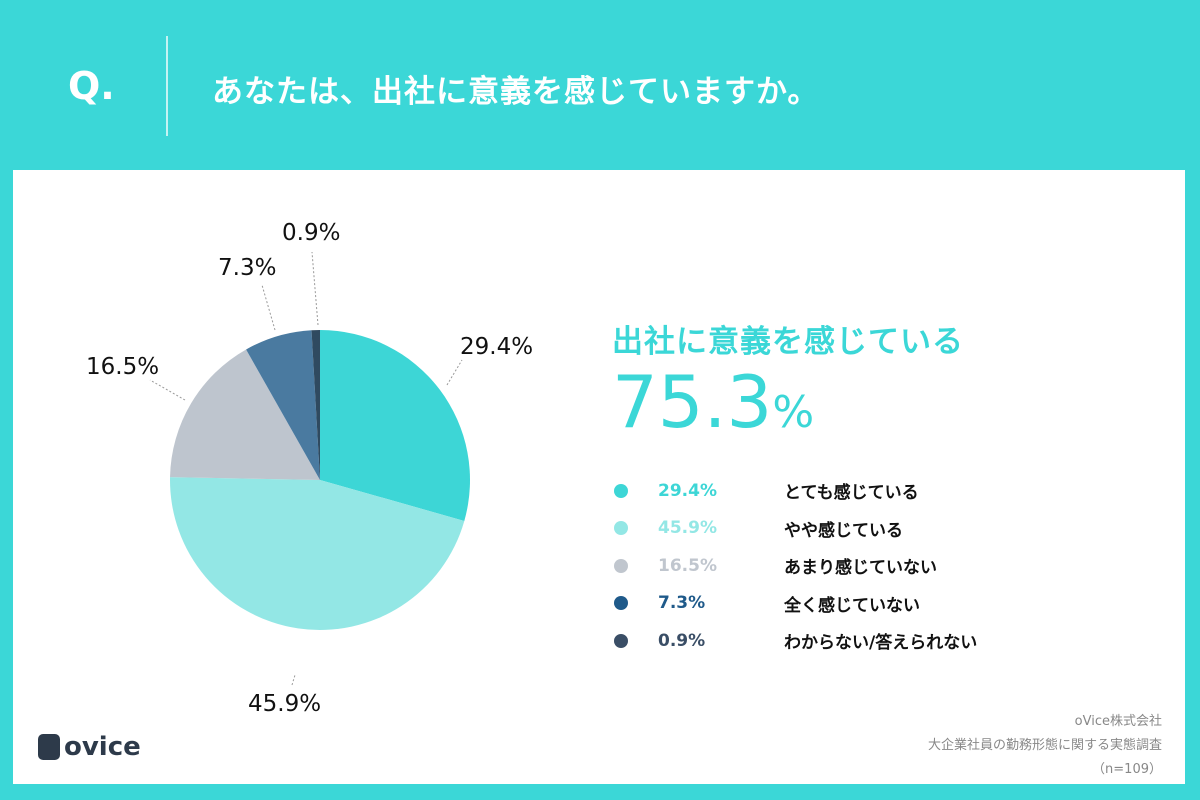  I want to click on question-title: あなたは、出社に意義を感じていますか。, so click(516, 92).